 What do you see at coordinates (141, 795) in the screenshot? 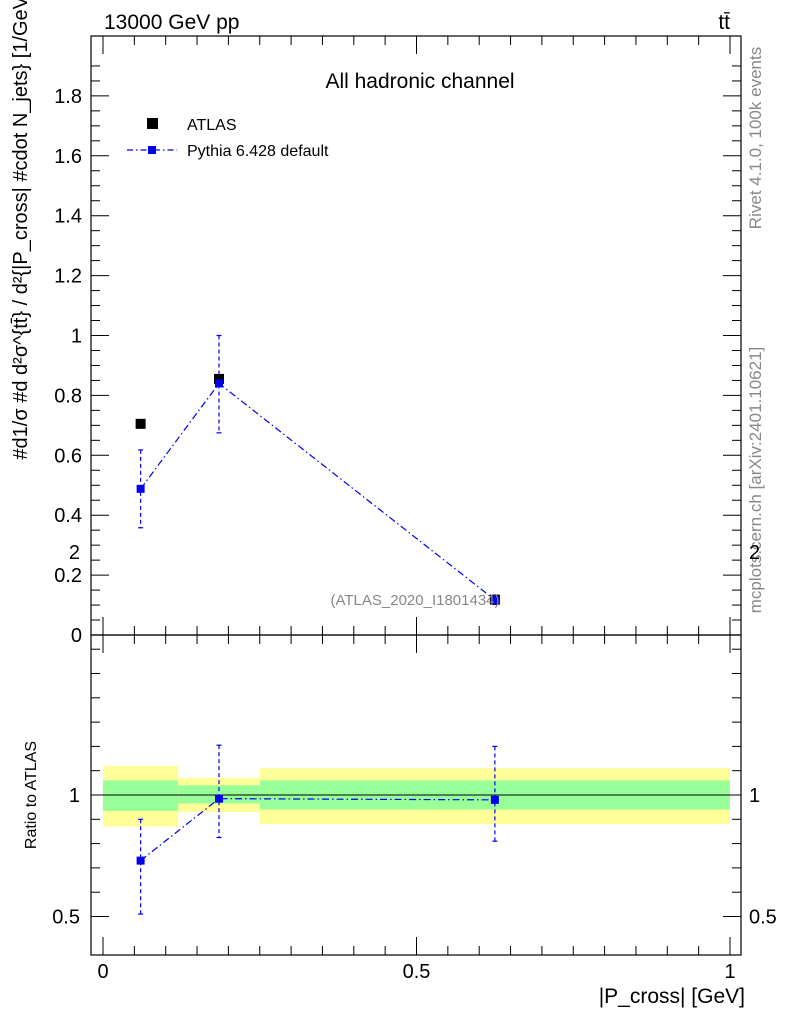
I see `ratio-inner-band` at bounding box center [141, 795].